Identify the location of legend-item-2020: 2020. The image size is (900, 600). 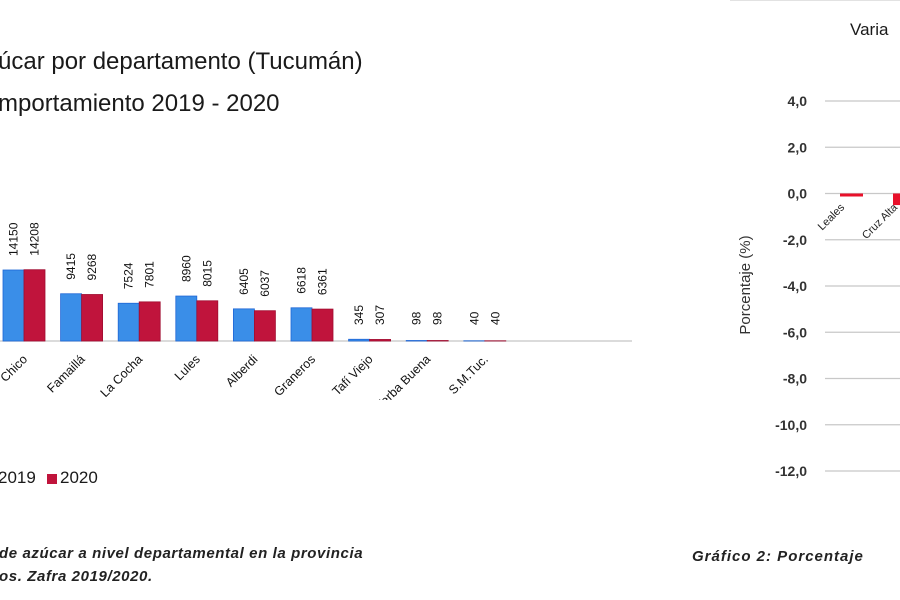
(72, 478).